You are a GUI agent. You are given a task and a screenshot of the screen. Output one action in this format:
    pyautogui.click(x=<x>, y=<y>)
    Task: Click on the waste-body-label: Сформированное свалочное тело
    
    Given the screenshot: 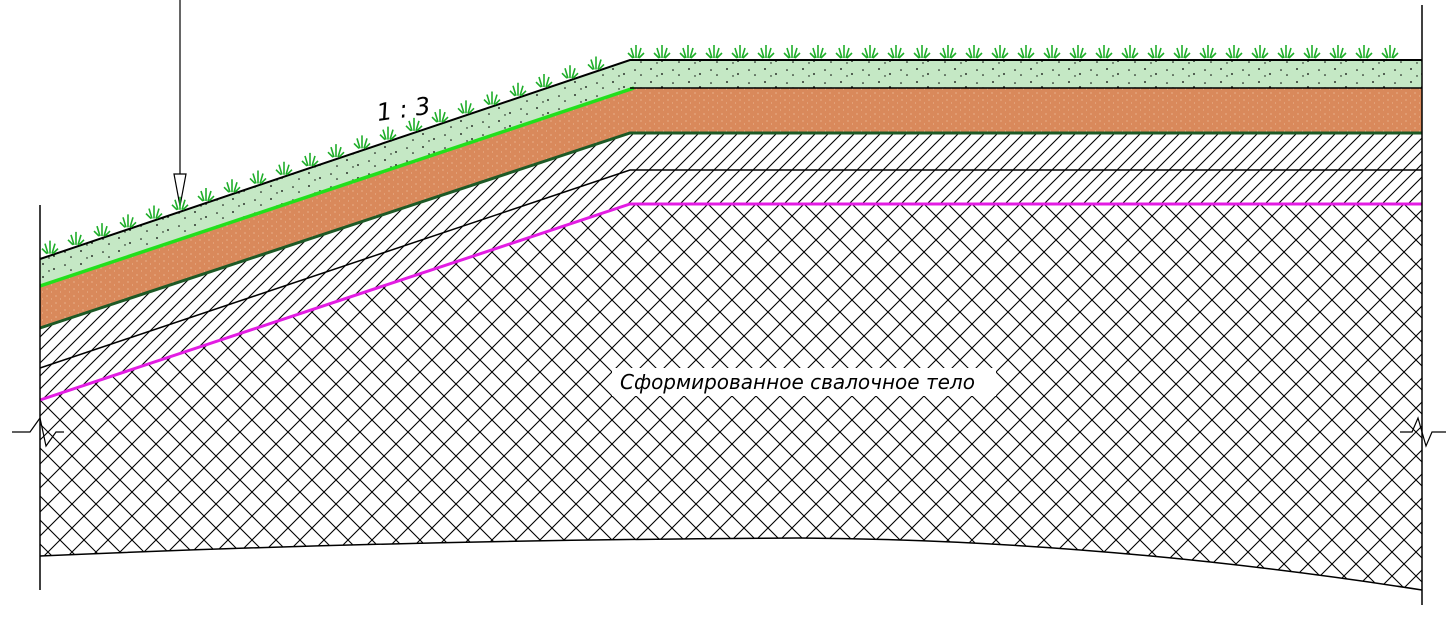 What is the action you would take?
    pyautogui.click(x=797, y=382)
    